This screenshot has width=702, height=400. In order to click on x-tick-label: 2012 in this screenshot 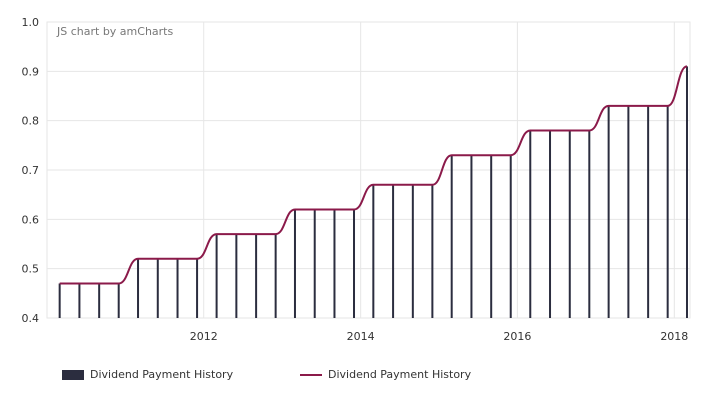, I will do `click(204, 336)`.